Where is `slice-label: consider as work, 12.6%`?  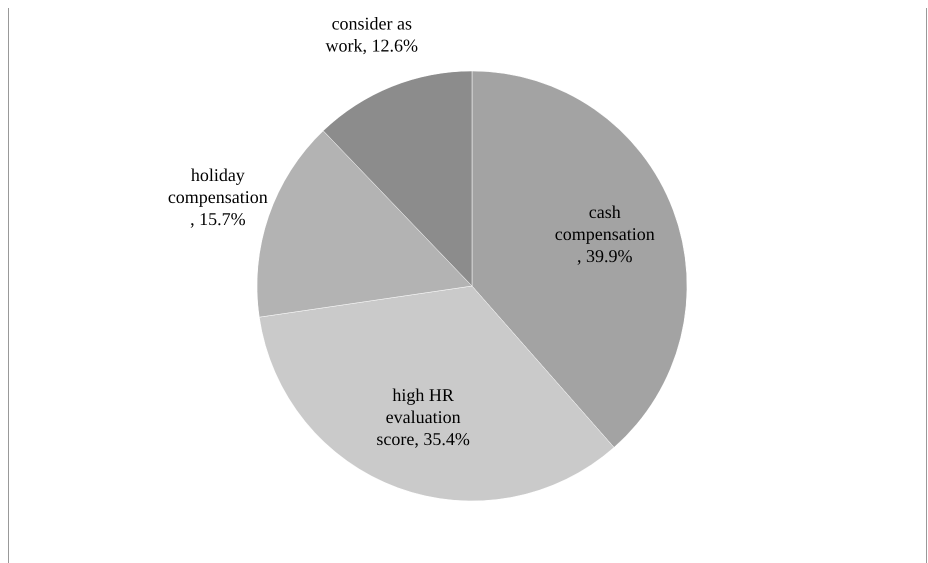 slice-label: consider as work, 12.6% is located at coordinates (372, 35).